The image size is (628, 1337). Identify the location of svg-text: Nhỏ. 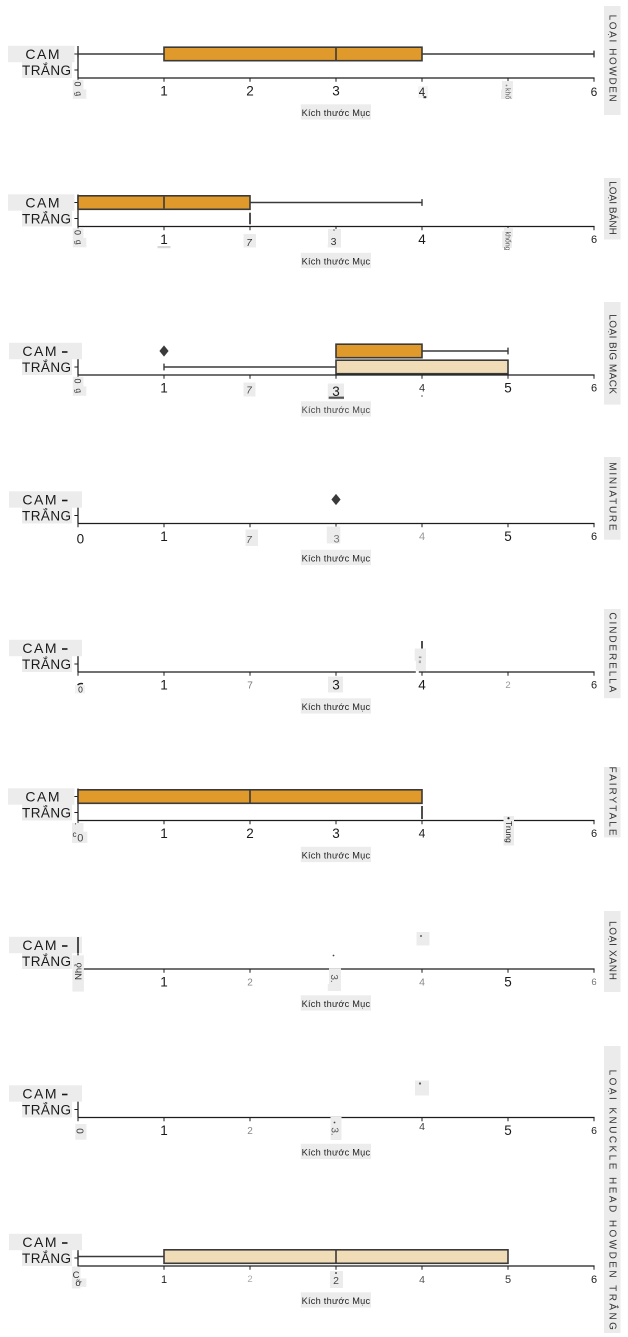
(79, 971).